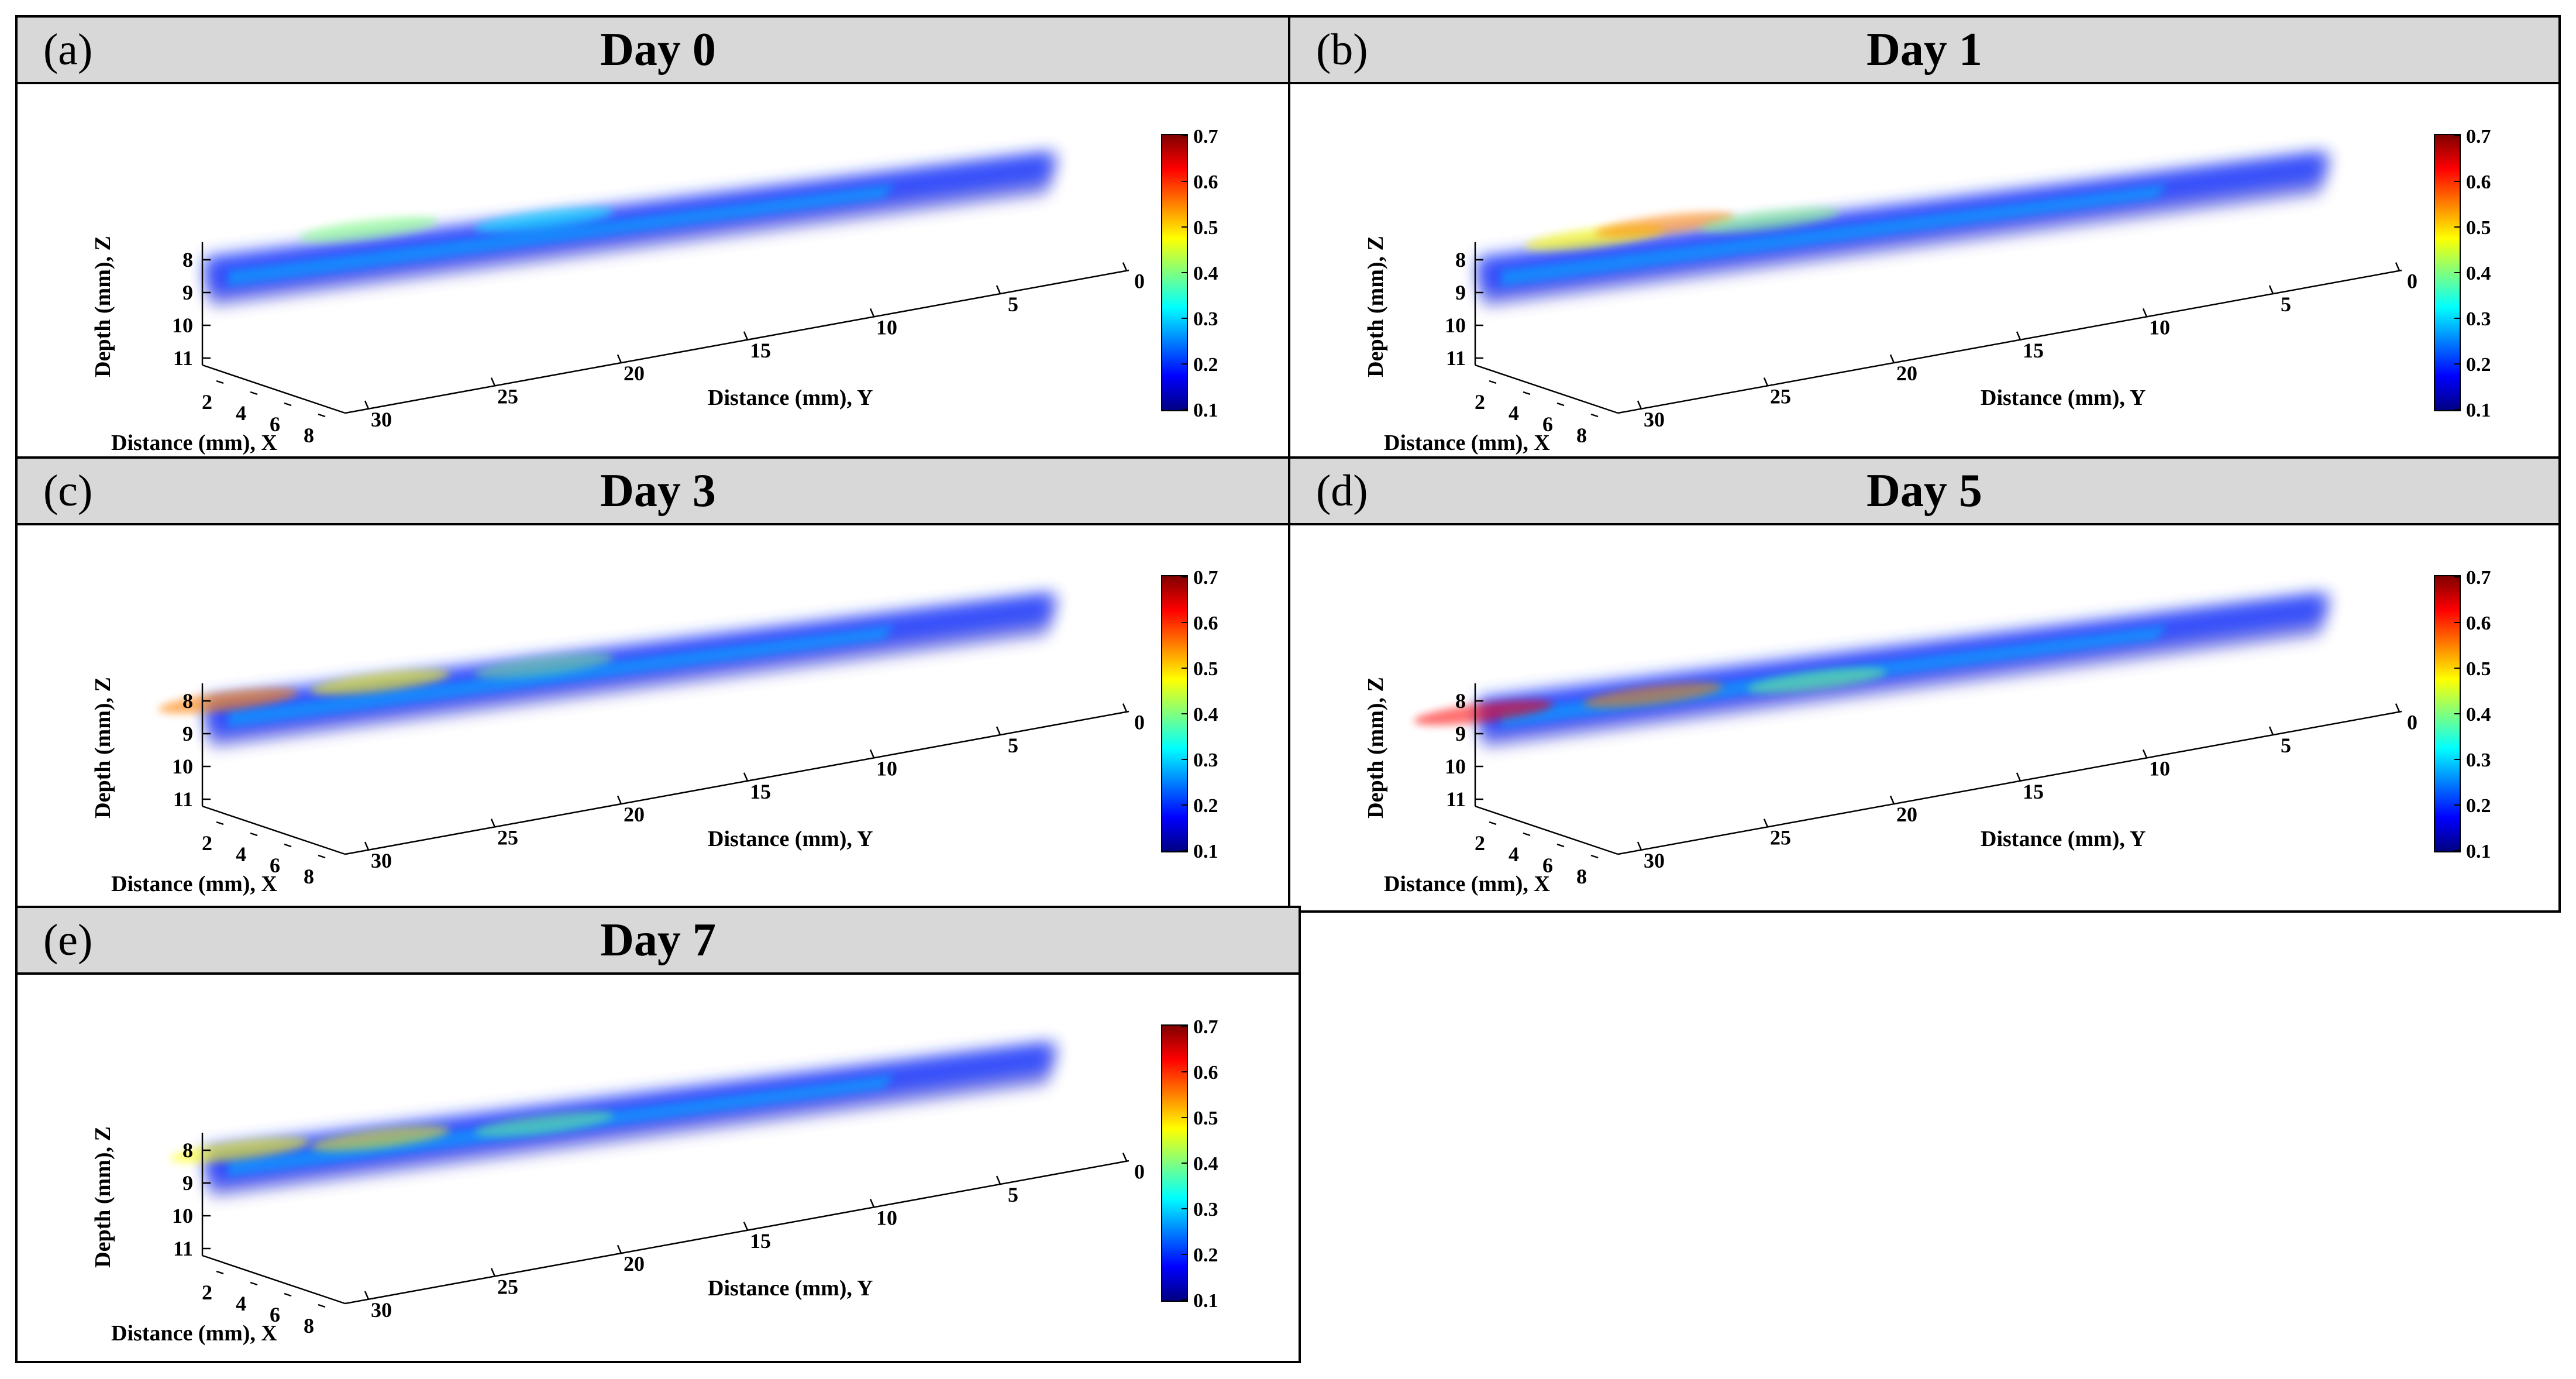 The image size is (2576, 1379). I want to click on colorbar: 0.7 0.6 0.5 0.4 0.3 0.2 0.1, so click(1189, 273).